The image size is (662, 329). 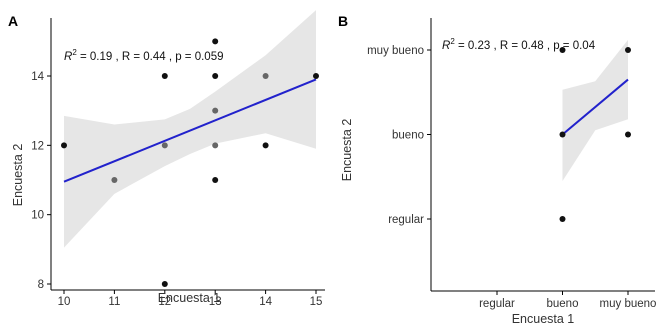 What do you see at coordinates (164, 302) in the screenshot?
I see `a-x-tick-label: 12` at bounding box center [164, 302].